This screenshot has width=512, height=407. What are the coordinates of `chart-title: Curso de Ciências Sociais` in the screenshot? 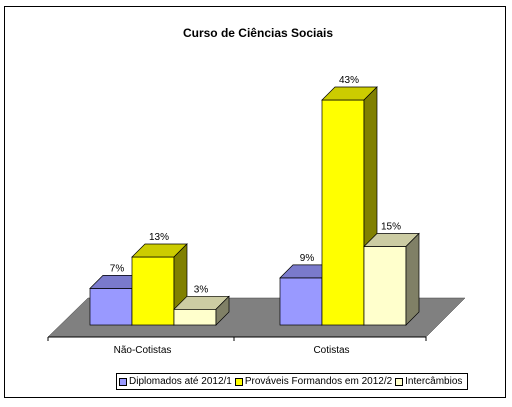 It's located at (258, 33).